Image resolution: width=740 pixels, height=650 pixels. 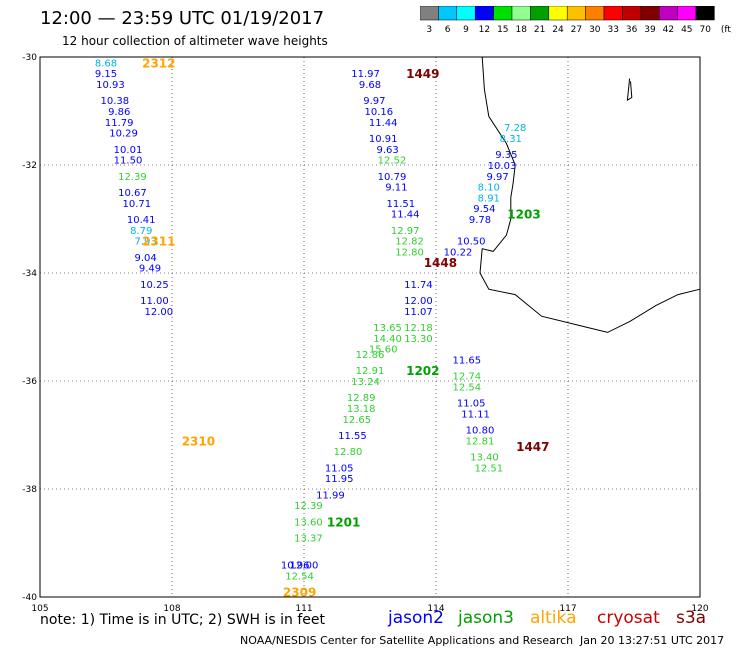 I want to click on colorbar-label: 70, so click(x=705, y=30).